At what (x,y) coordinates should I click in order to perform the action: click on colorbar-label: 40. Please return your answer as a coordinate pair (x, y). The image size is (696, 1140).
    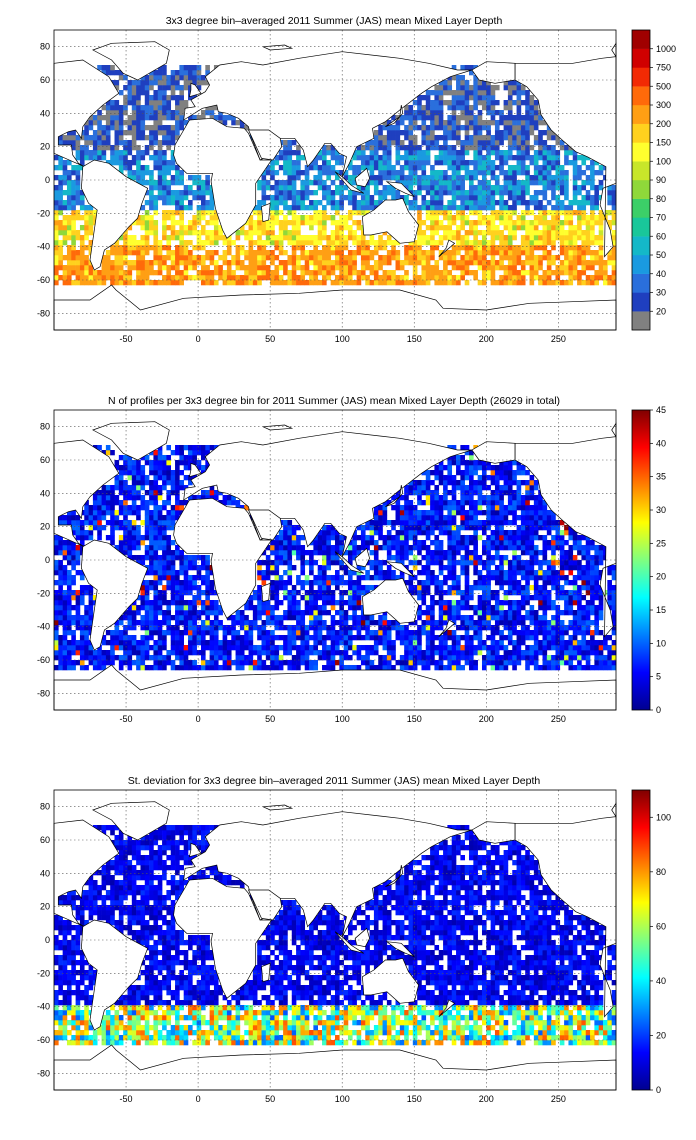
    Looking at the image, I should click on (661, 274).